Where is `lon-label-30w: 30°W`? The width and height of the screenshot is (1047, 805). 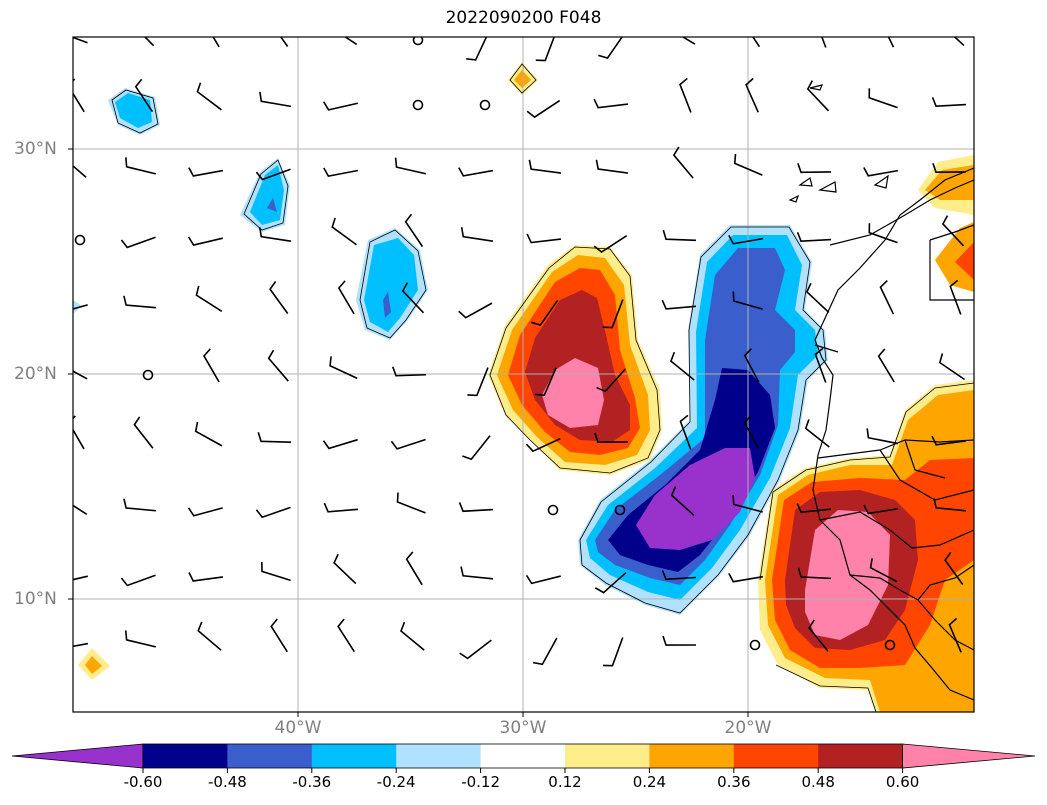 lon-label-30w: 30°W is located at coordinates (523, 728).